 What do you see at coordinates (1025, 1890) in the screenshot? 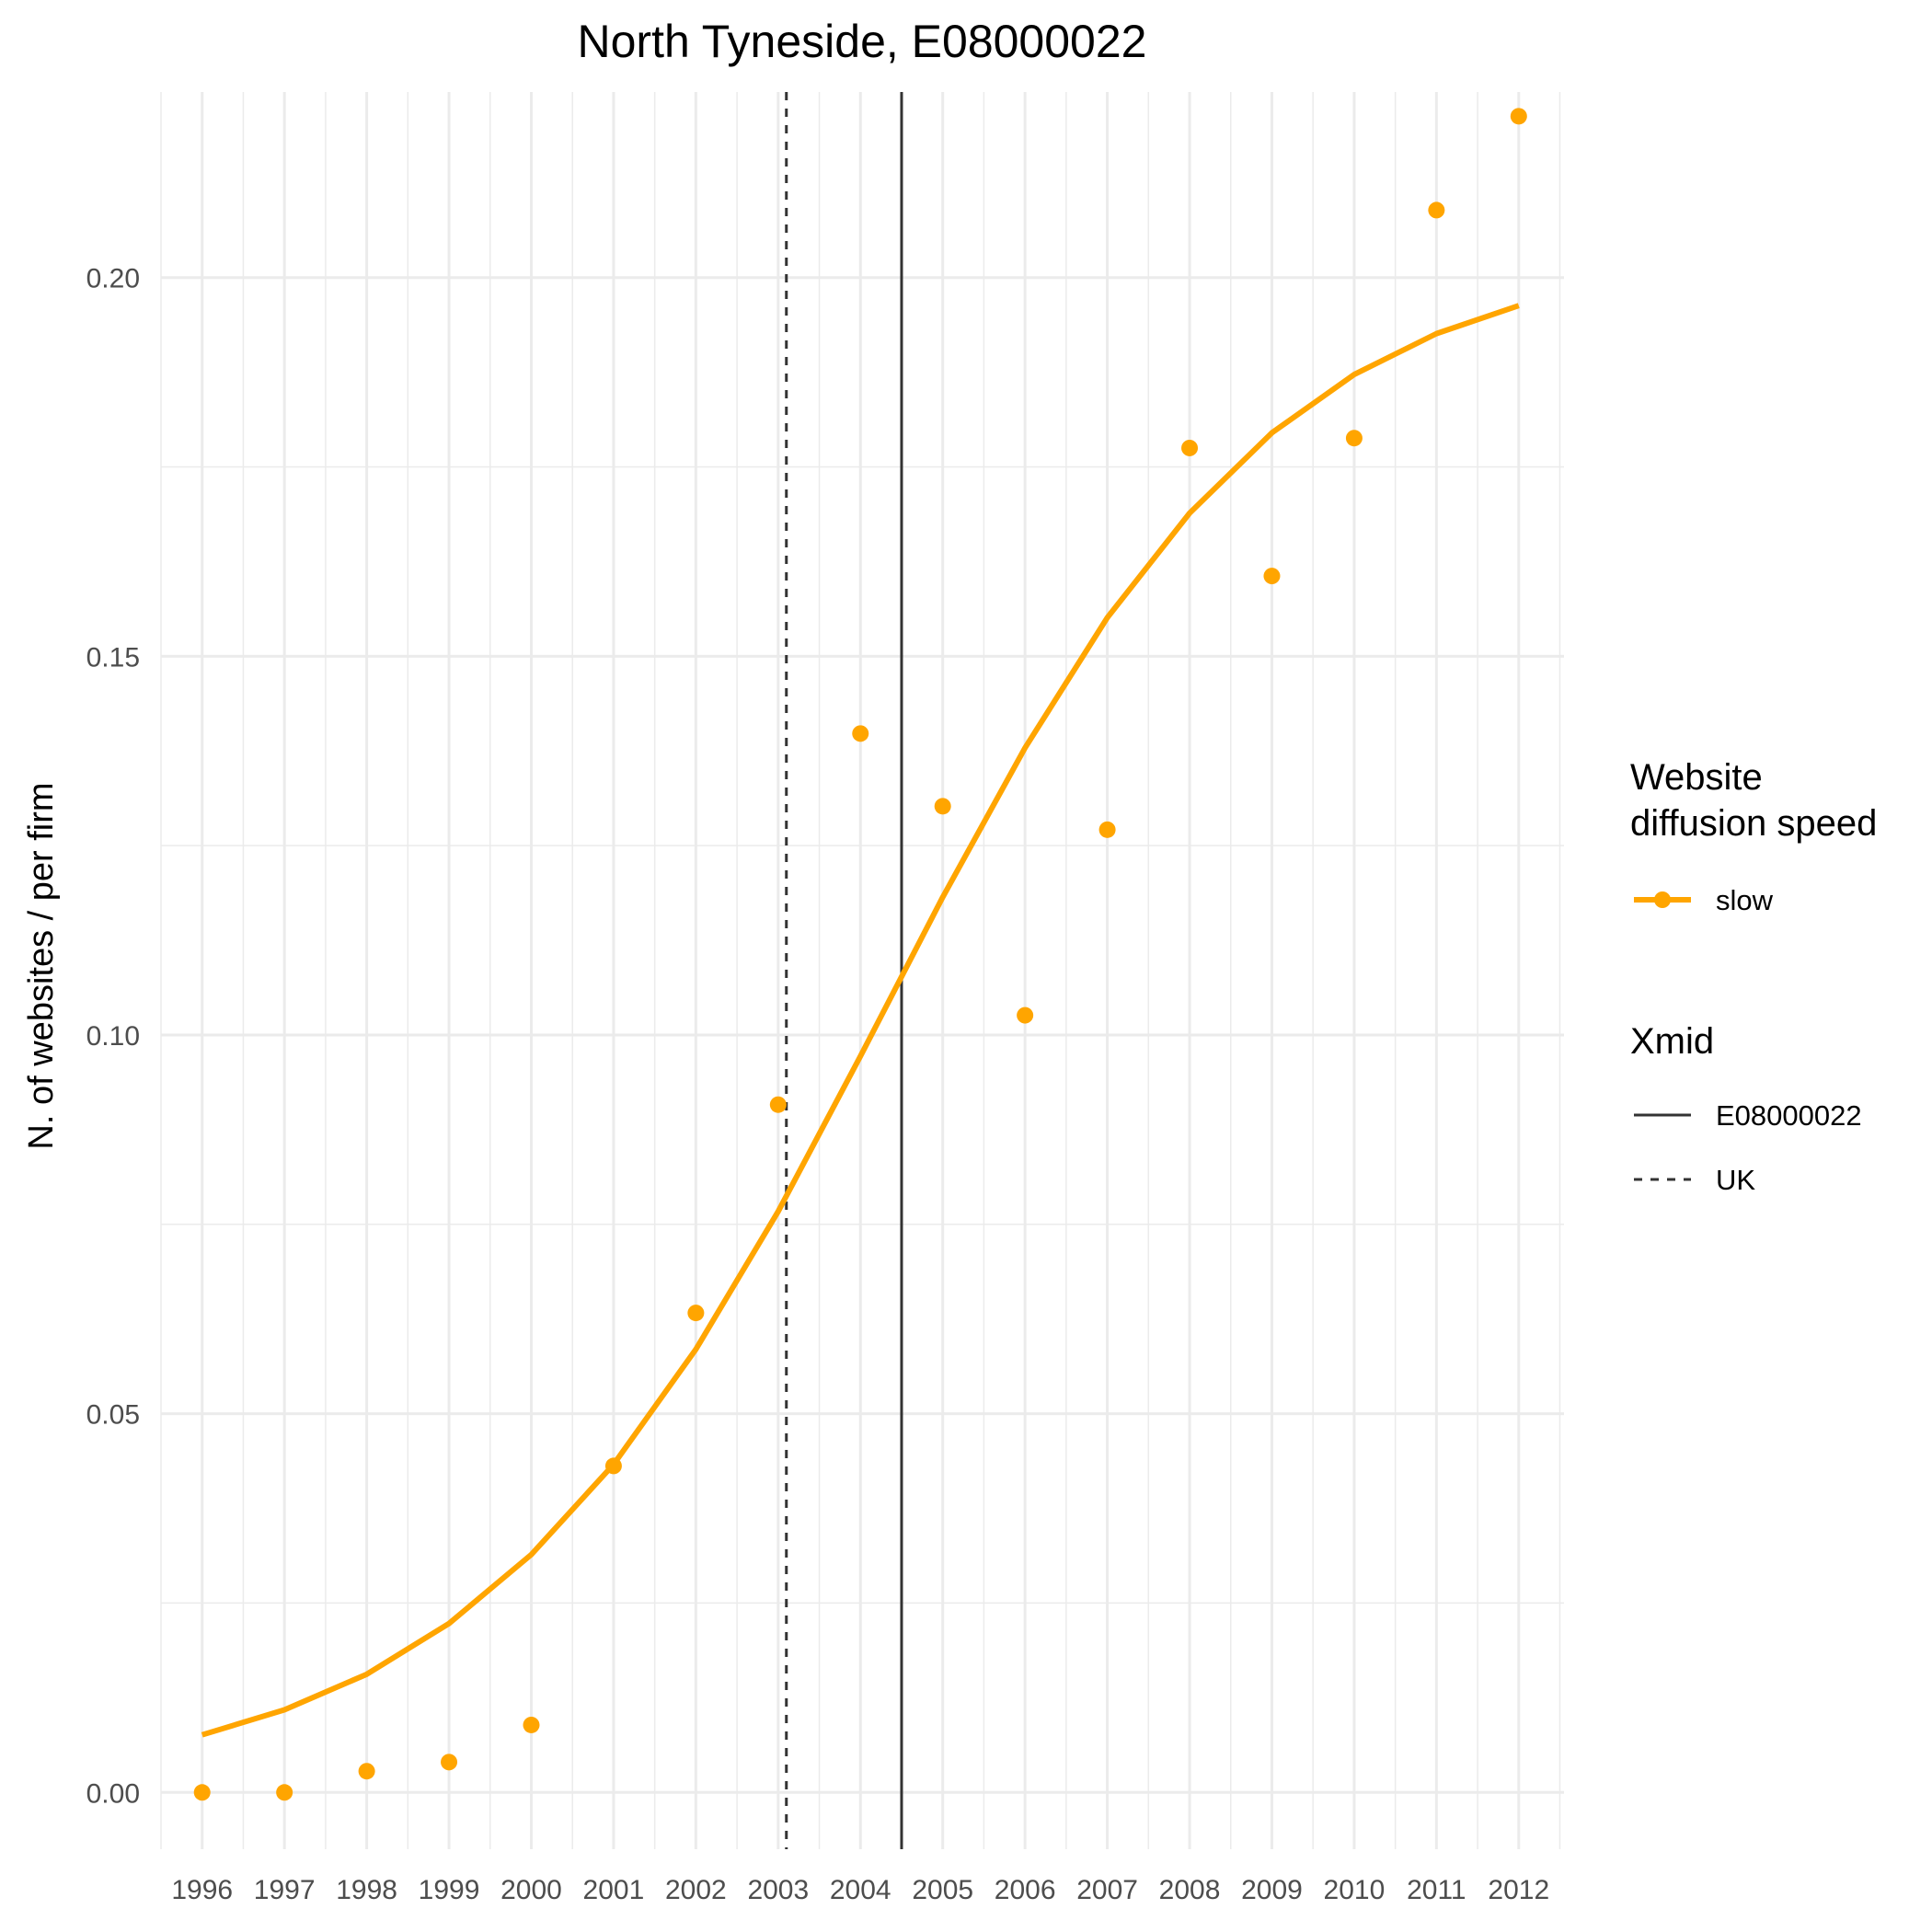
I see `x-tick-label: 2006` at bounding box center [1025, 1890].